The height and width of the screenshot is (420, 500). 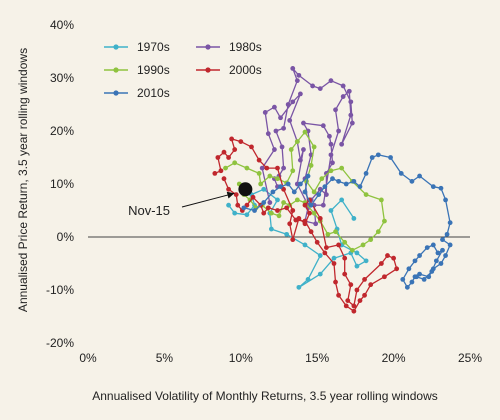 I want to click on series-line-2010s, so click(x=347, y=221).